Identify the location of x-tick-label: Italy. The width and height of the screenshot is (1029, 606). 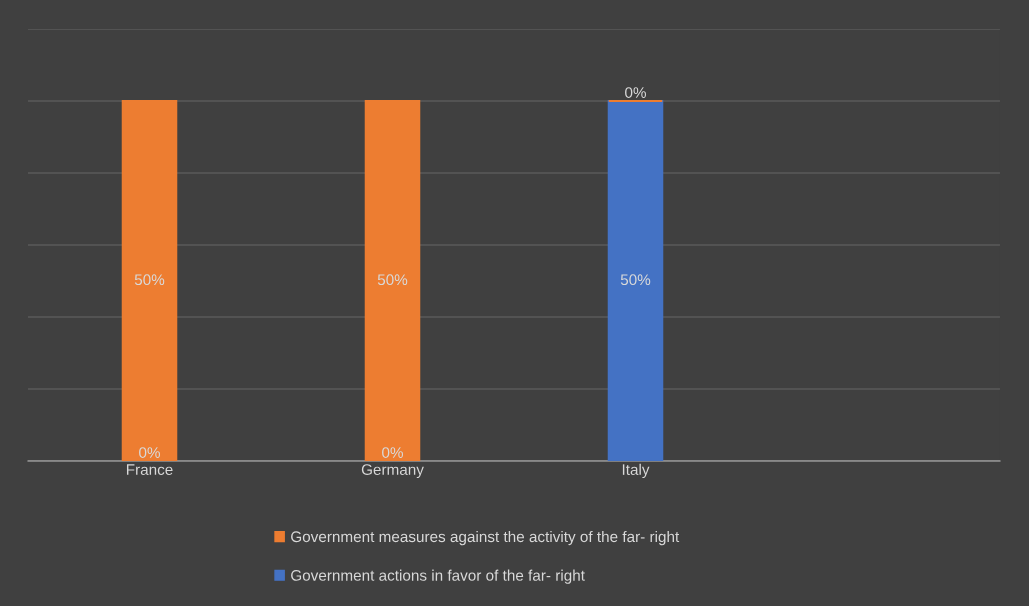
(636, 471).